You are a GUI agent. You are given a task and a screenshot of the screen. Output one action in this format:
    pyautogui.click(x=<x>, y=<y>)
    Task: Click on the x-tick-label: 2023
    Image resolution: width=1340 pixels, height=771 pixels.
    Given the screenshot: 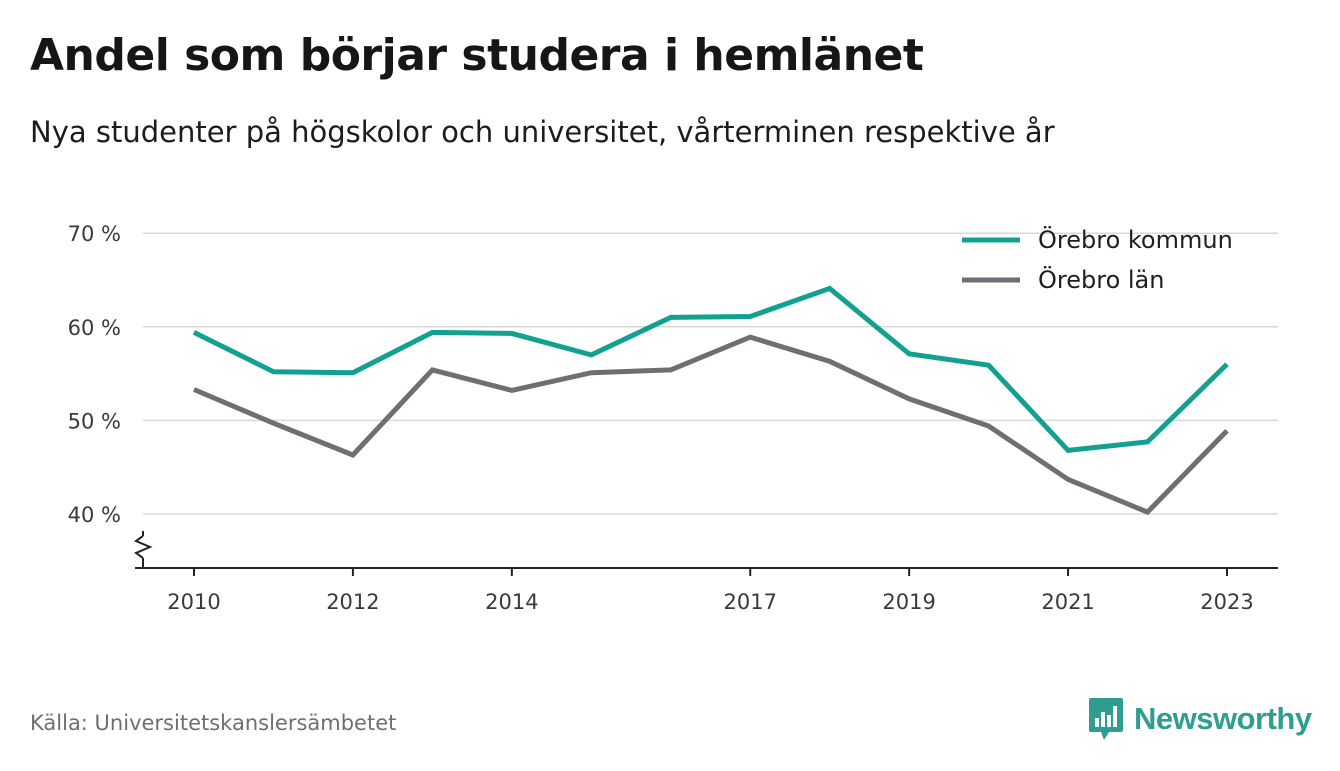 What is the action you would take?
    pyautogui.click(x=1226, y=602)
    